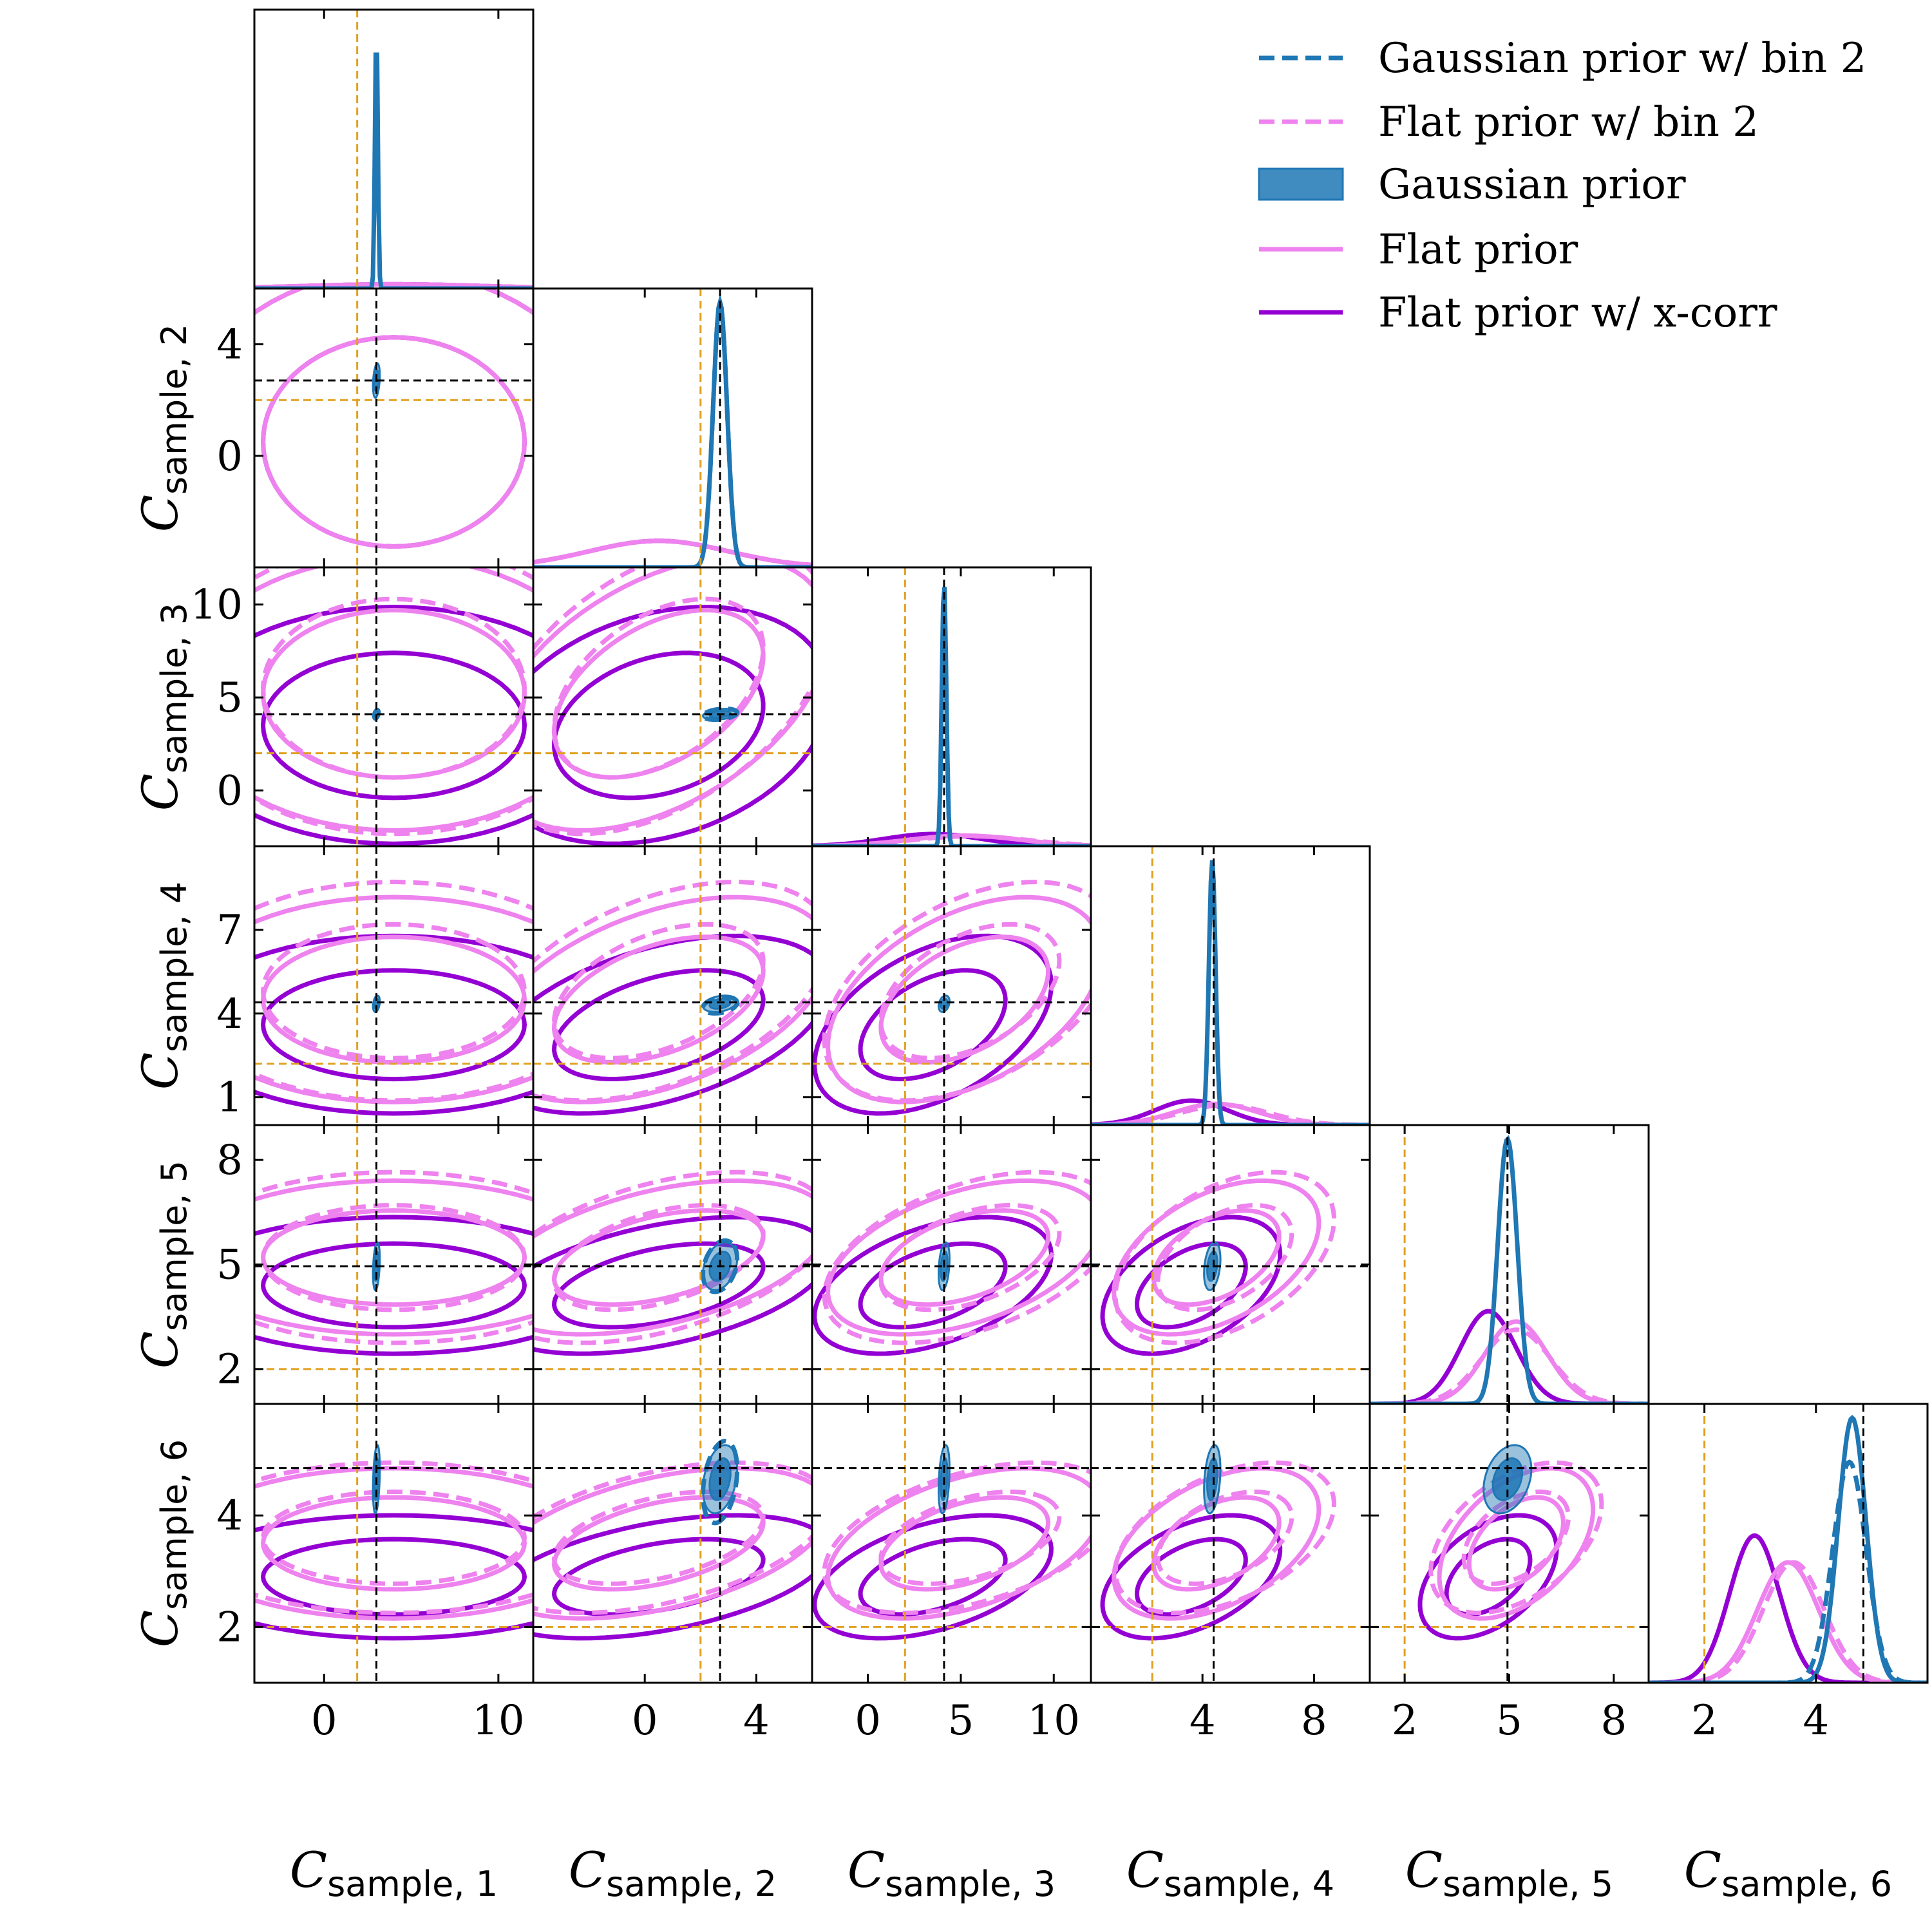 The width and height of the screenshot is (1932, 1932). Describe the element at coordinates (1509, 1721) in the screenshot. I see `x-tick-label: 5` at that location.